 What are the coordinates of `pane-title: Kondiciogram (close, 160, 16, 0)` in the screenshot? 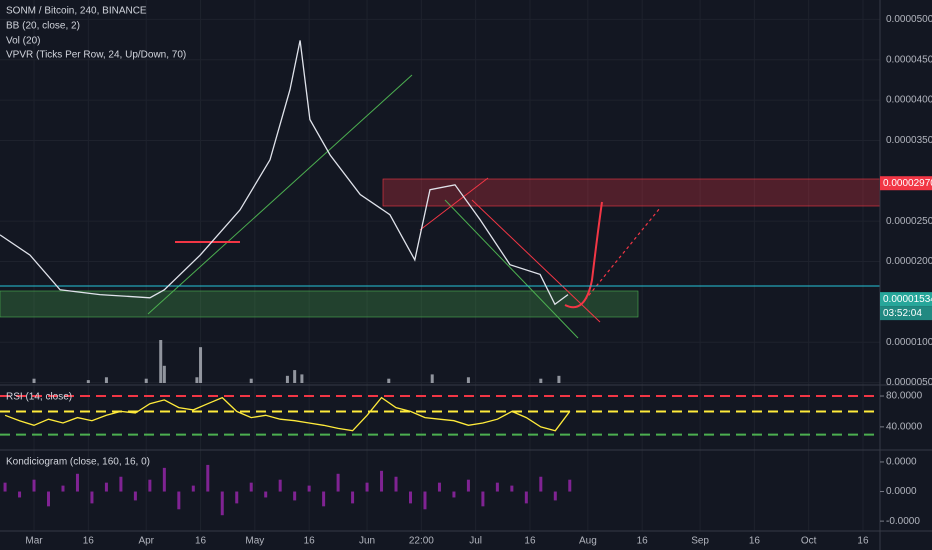 It's located at (78, 462).